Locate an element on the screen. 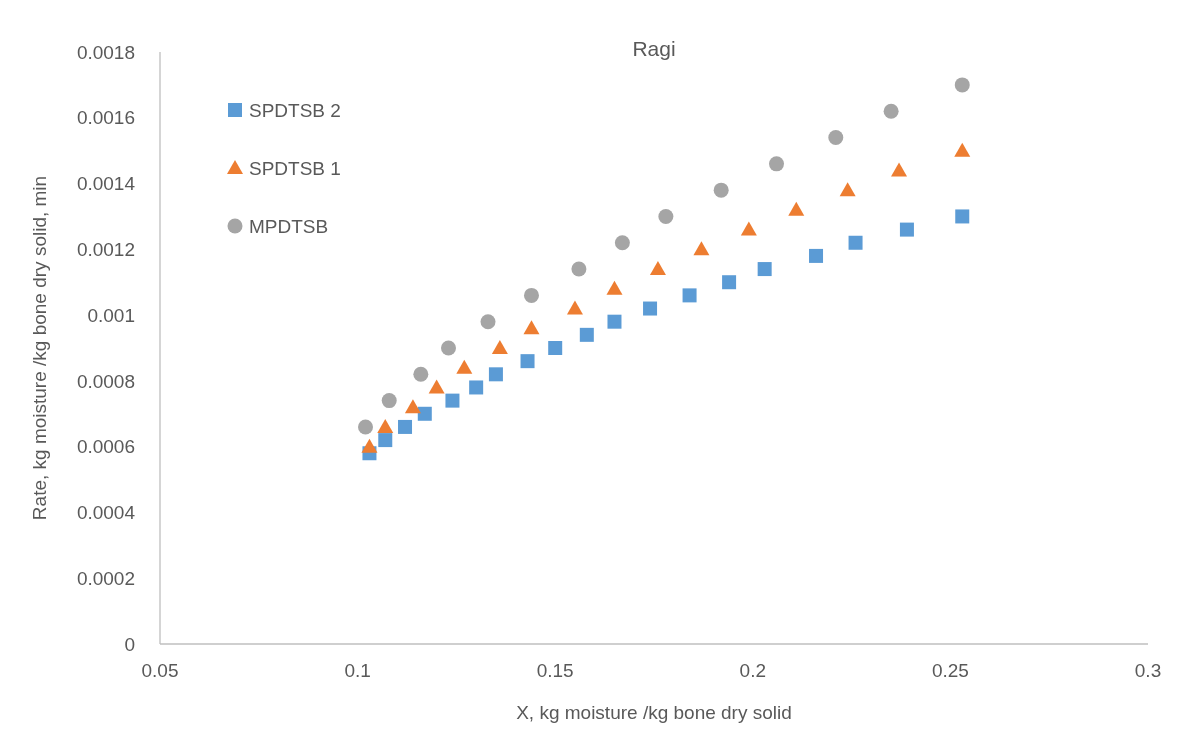  y-tick-label: 0.0002 is located at coordinates (105, 578).